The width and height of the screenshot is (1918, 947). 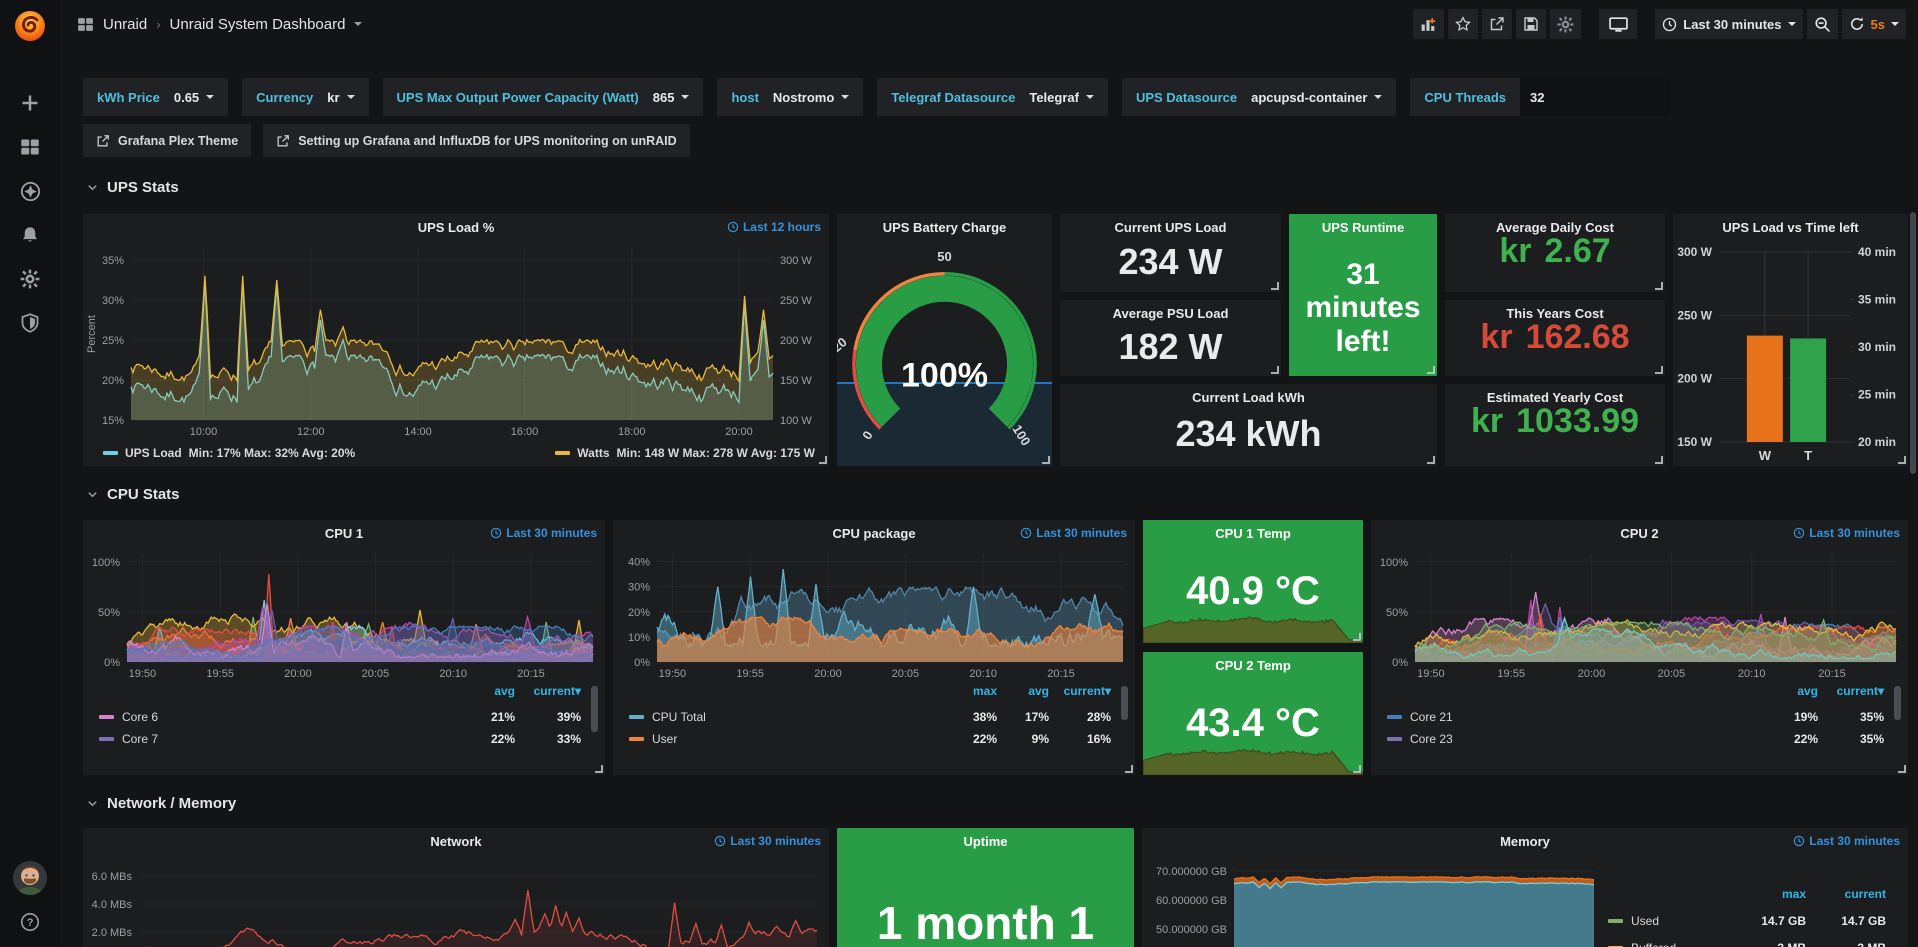 I want to click on grafana-logo, so click(x=30, y=26).